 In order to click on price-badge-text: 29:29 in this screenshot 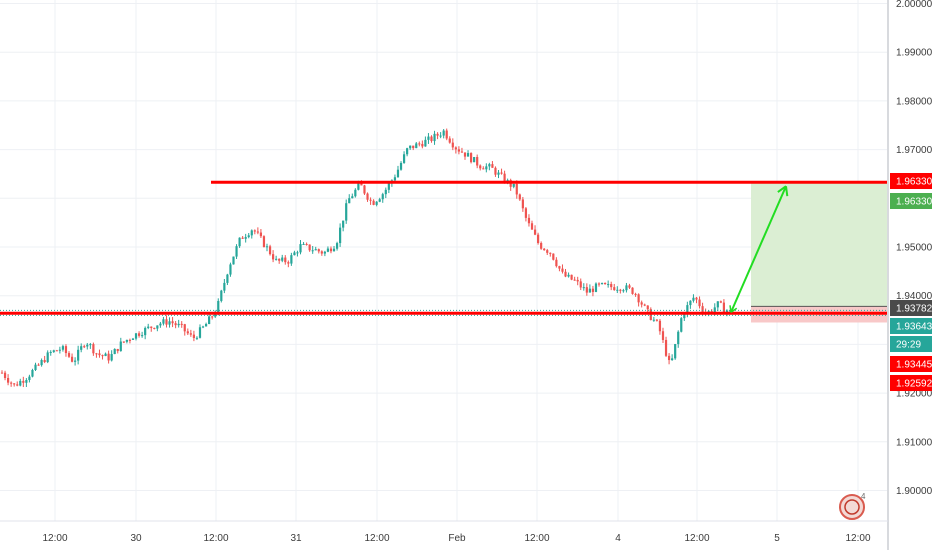, I will do `click(908, 345)`.